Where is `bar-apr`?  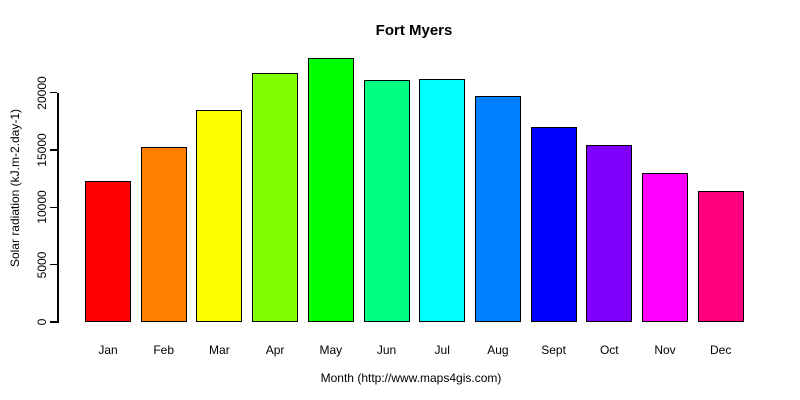
bar-apr is located at coordinates (275, 197).